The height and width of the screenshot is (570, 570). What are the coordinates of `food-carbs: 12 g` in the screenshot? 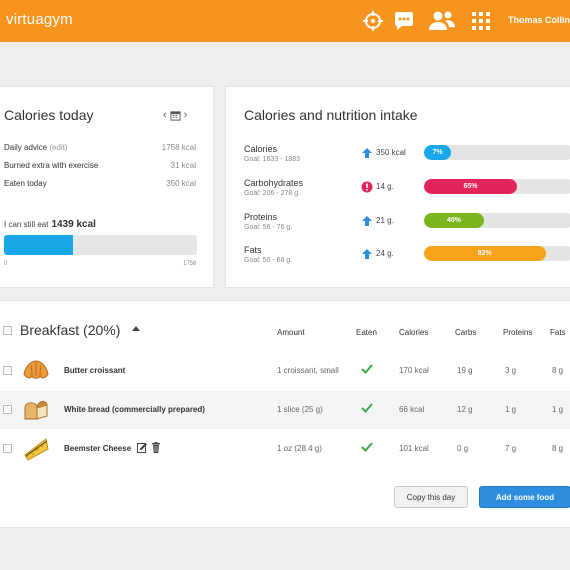 It's located at (465, 409).